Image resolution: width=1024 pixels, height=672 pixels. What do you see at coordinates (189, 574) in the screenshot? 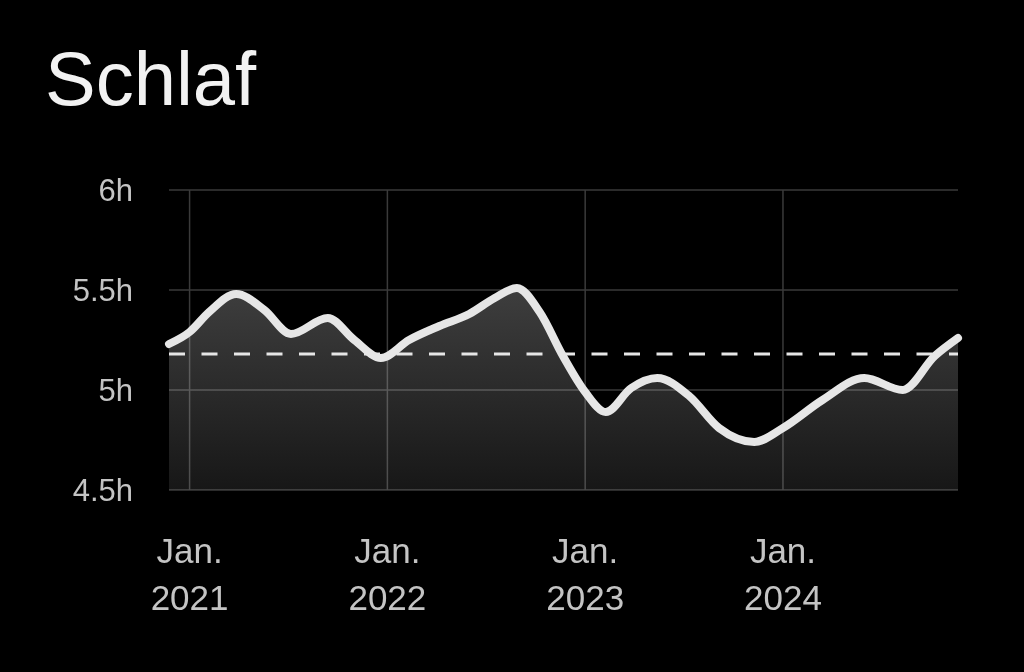
I see `x-tick-label: Jan. 2021` at bounding box center [189, 574].